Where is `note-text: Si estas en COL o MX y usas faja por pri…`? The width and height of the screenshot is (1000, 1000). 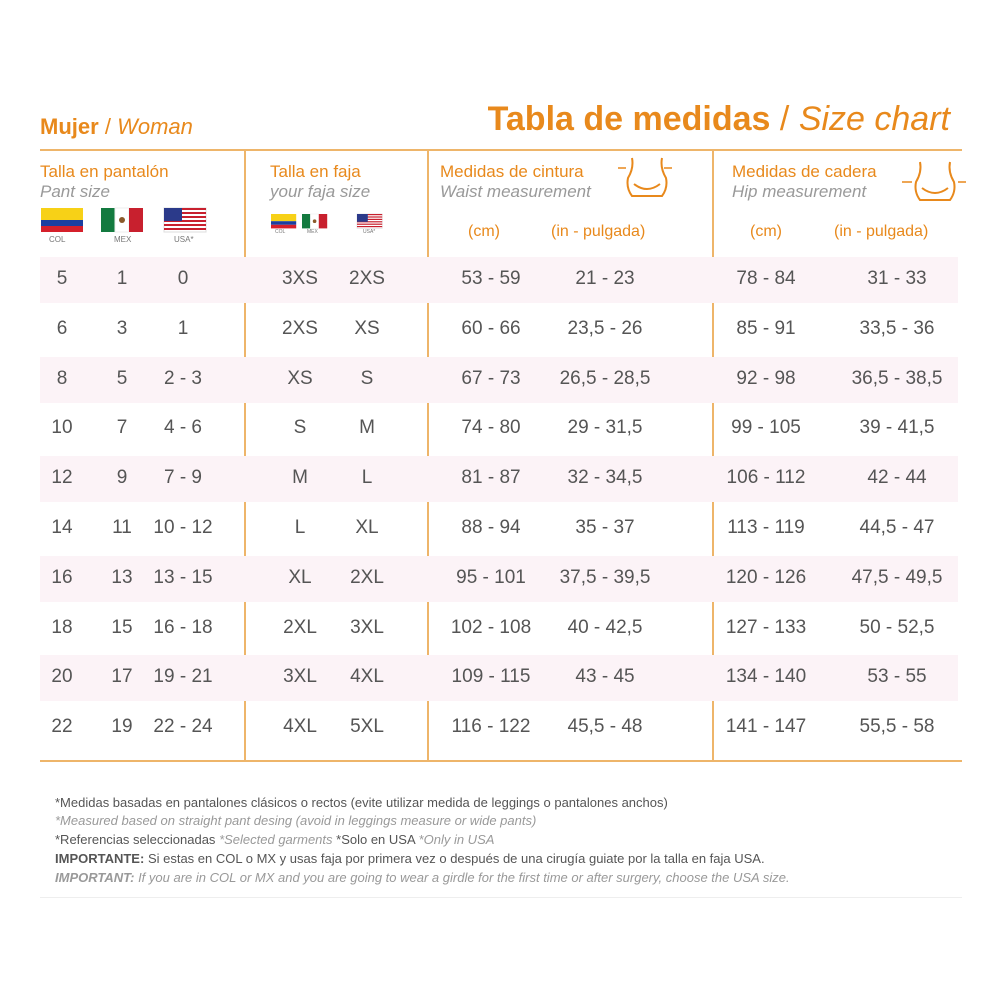
note-text: Si estas en COL o MX y usas faja por pri… is located at coordinates (456, 858).